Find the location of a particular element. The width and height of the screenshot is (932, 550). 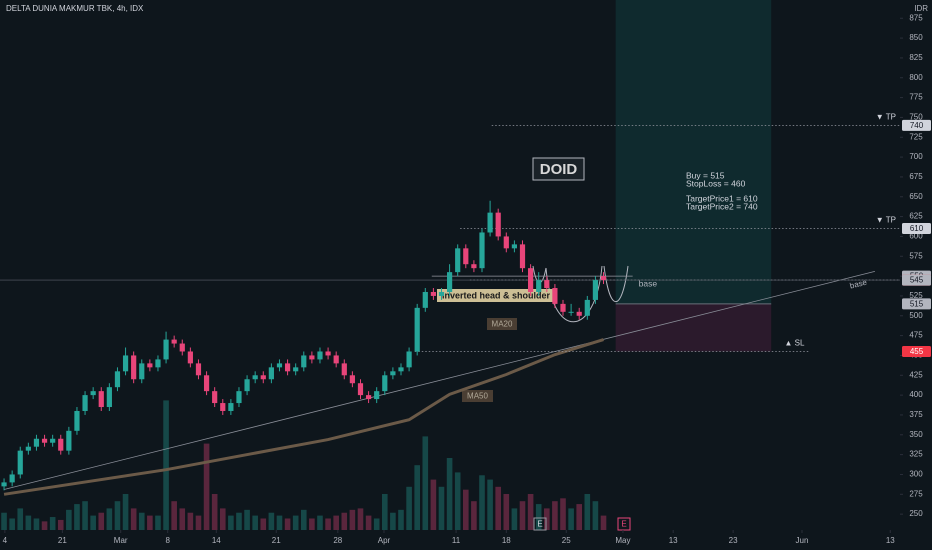

price-label: 545 is located at coordinates (917, 280).